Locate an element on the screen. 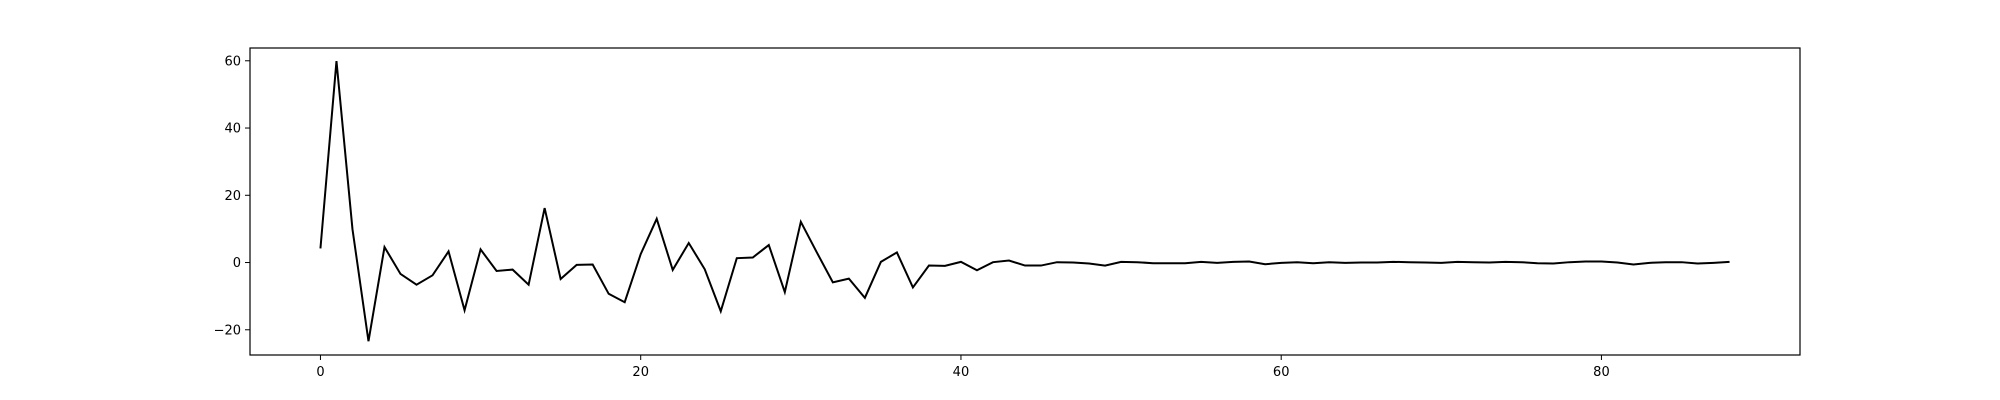  y-tick-label: 0 is located at coordinates (237, 263).